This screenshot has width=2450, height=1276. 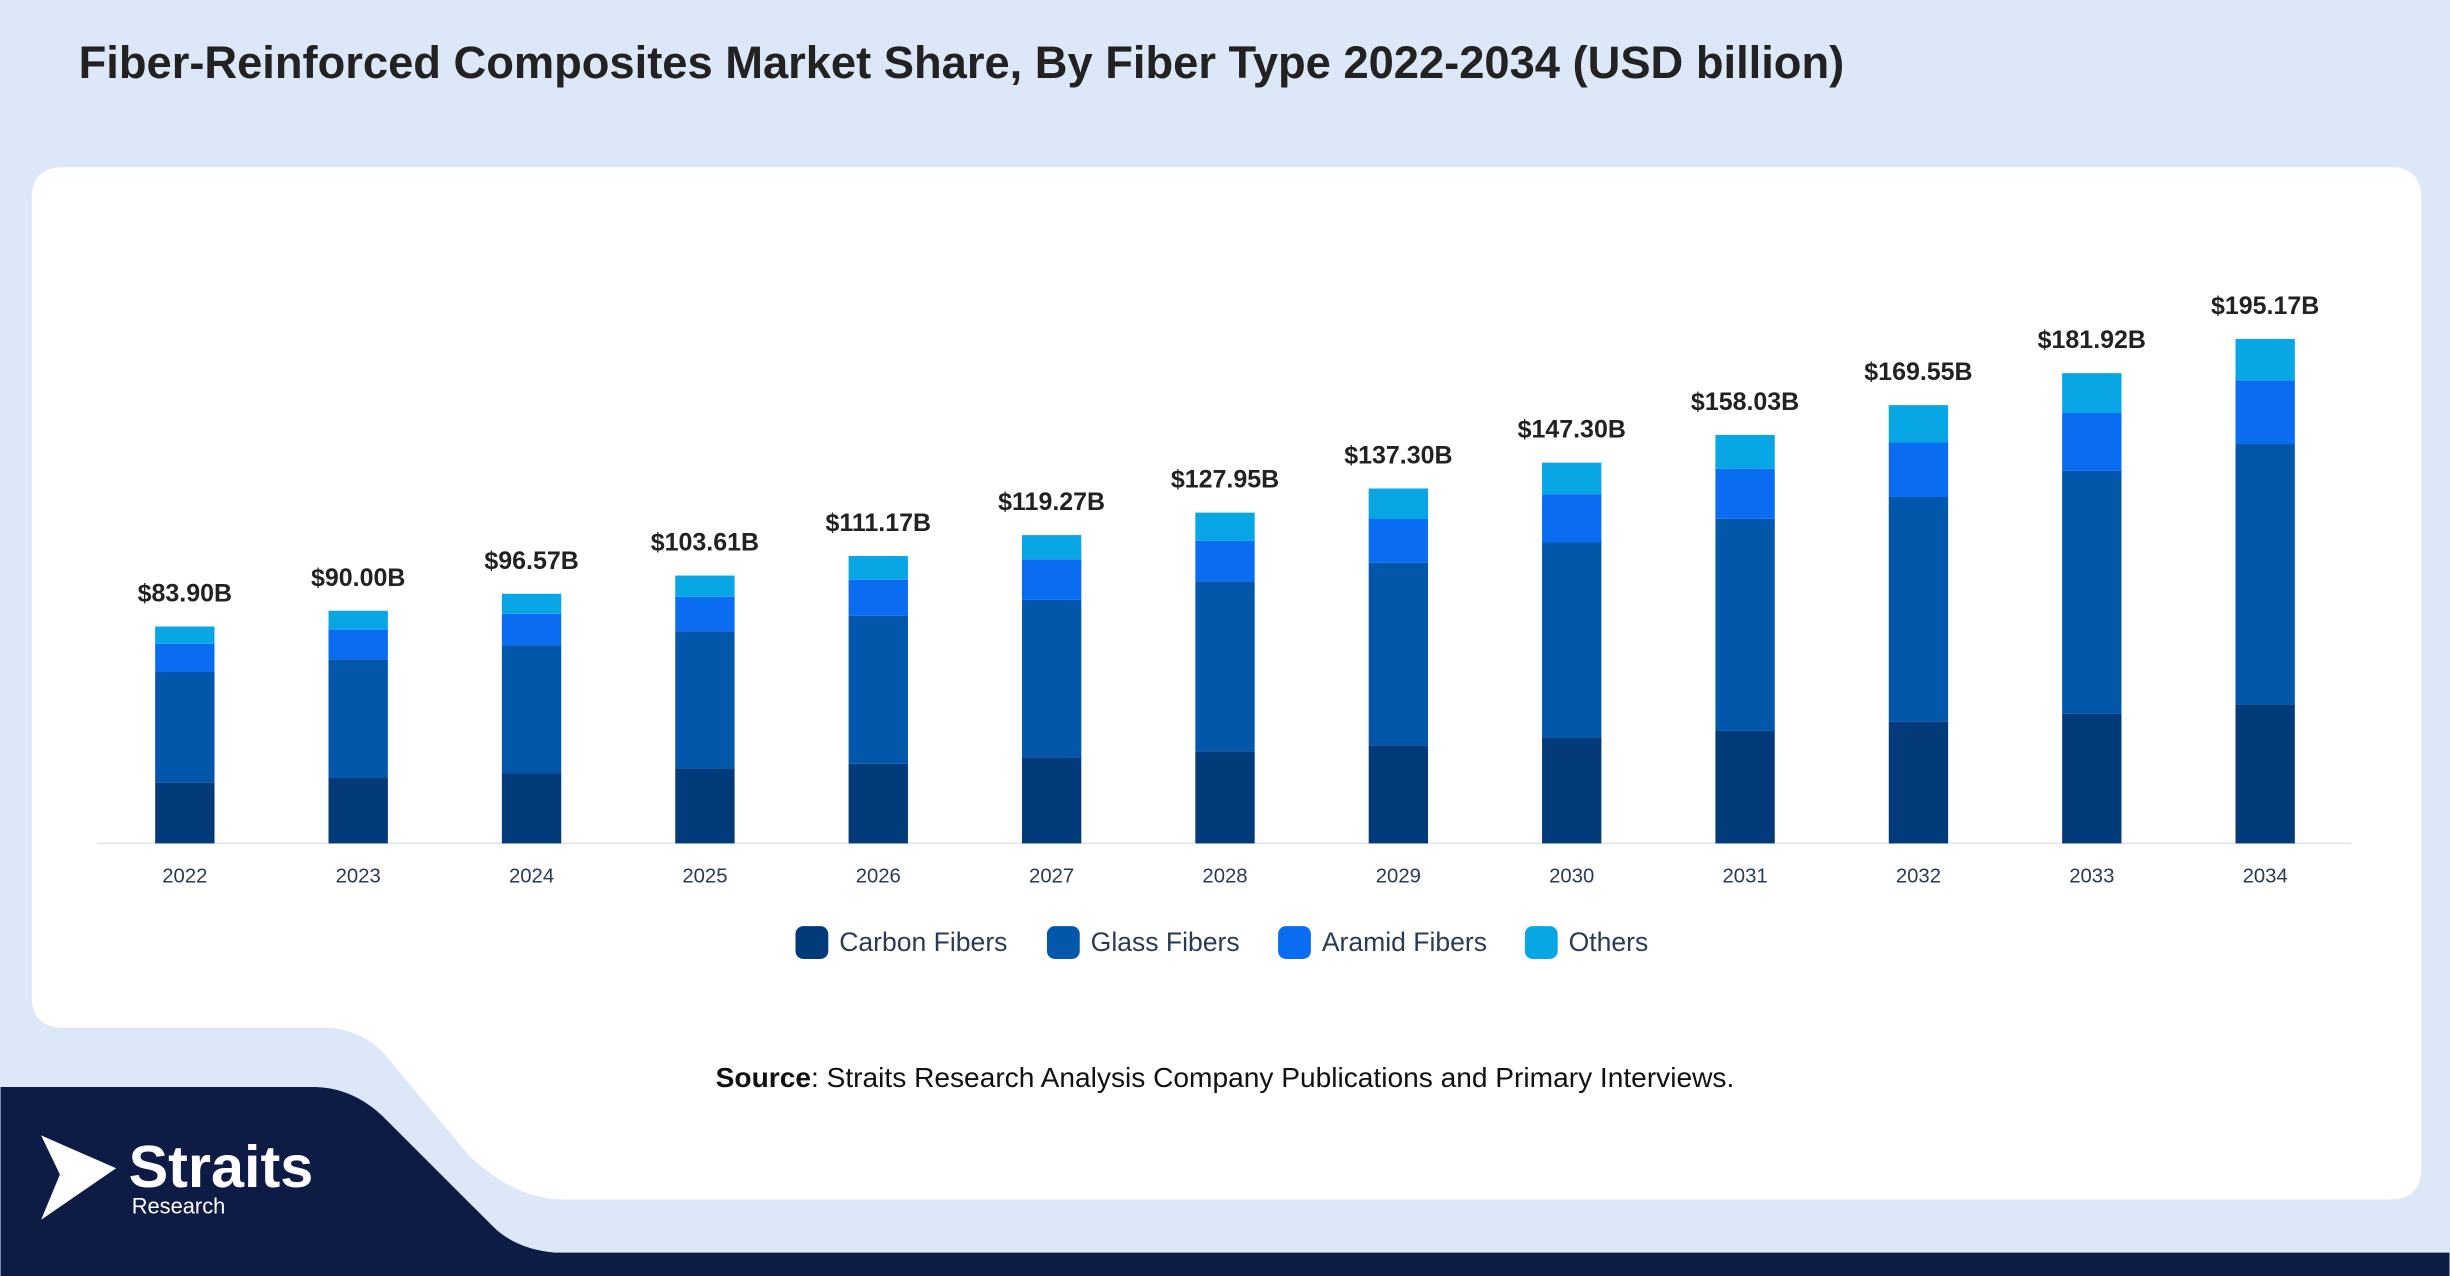 What do you see at coordinates (531, 561) in the screenshot?
I see `total-label: $96.57B` at bounding box center [531, 561].